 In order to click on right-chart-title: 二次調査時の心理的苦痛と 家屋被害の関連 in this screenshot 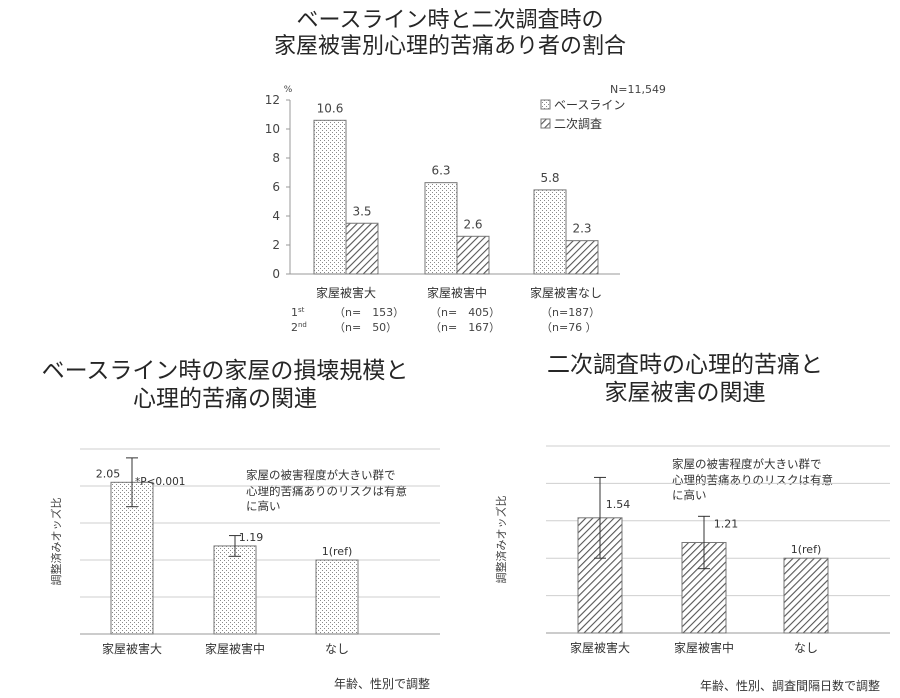, I will do `click(682, 379)`.